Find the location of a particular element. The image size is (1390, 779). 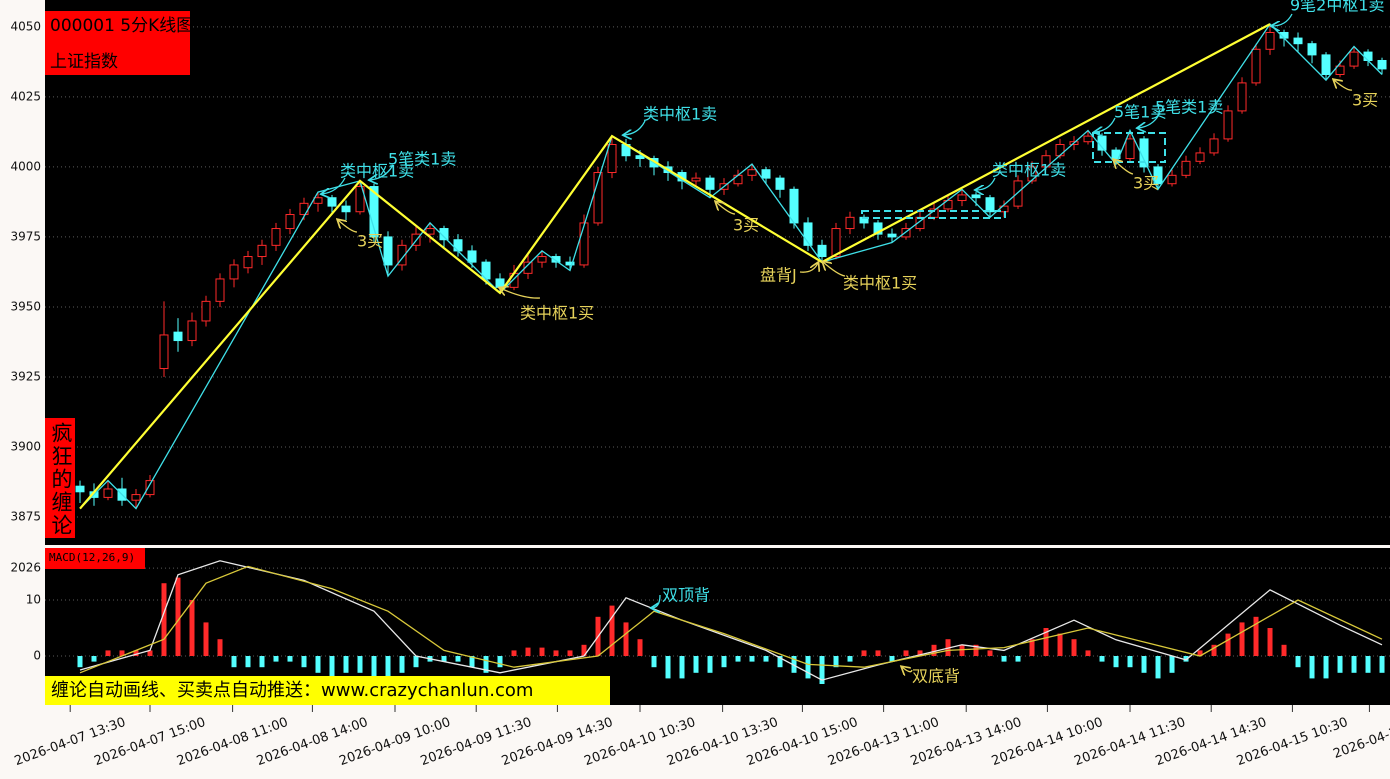

y-tick-label: 3975 is located at coordinates (25, 236).